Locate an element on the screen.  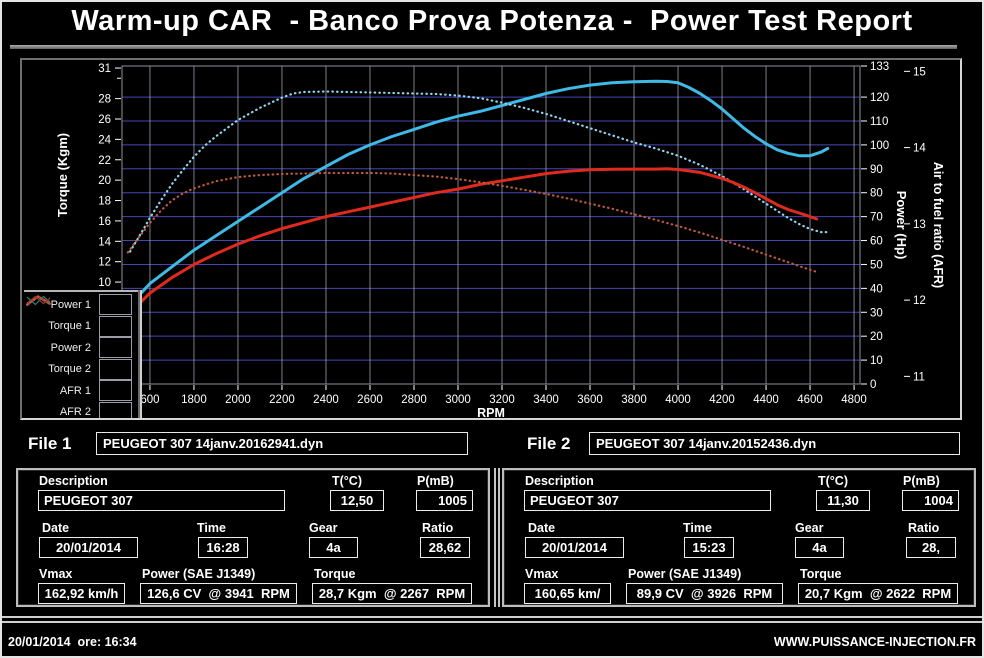
svg-text: 600 is located at coordinates (149, 400).